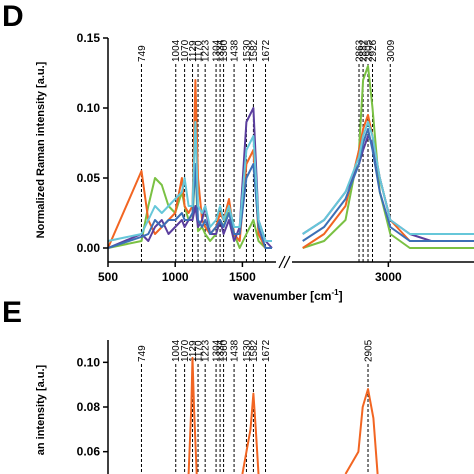  Describe the element at coordinates (369, 350) in the screenshot. I see `e-peak-label-2905: 2905` at that location.